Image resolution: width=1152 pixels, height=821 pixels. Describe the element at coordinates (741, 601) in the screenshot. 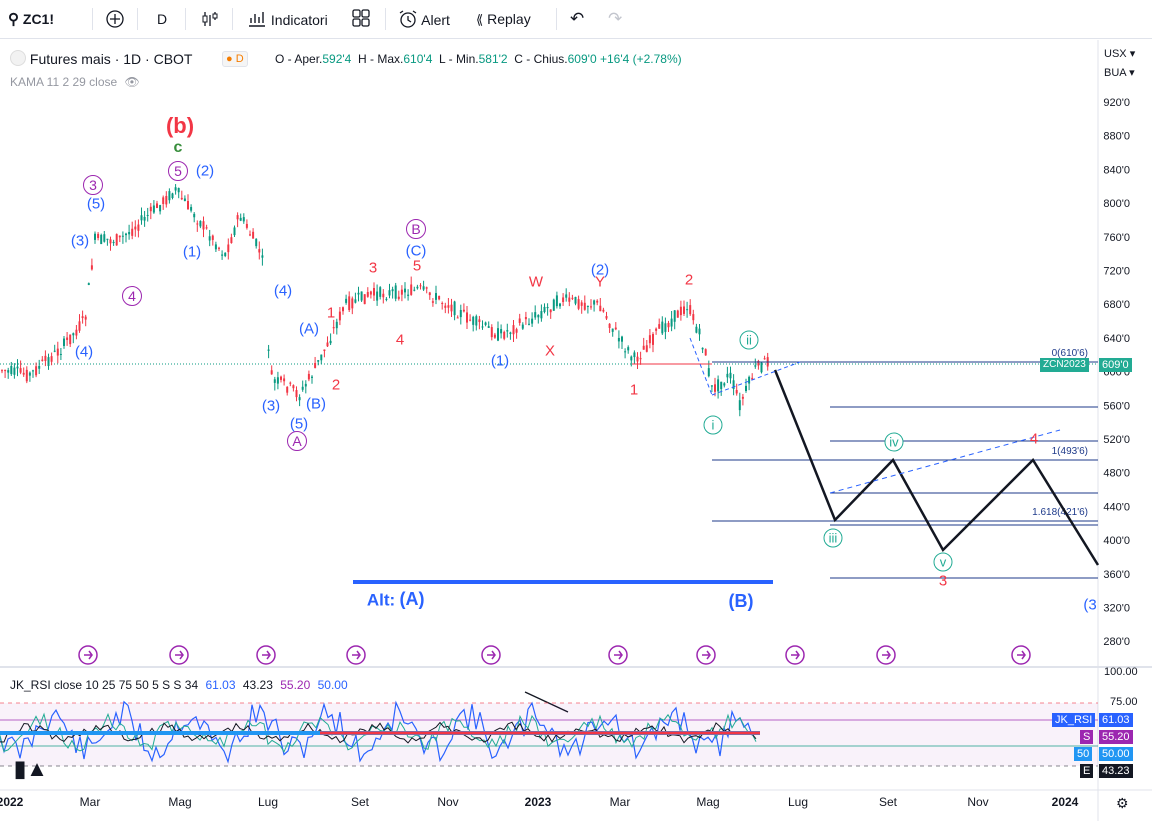

I see `wave-label-b-paren-big: (B)` at that location.